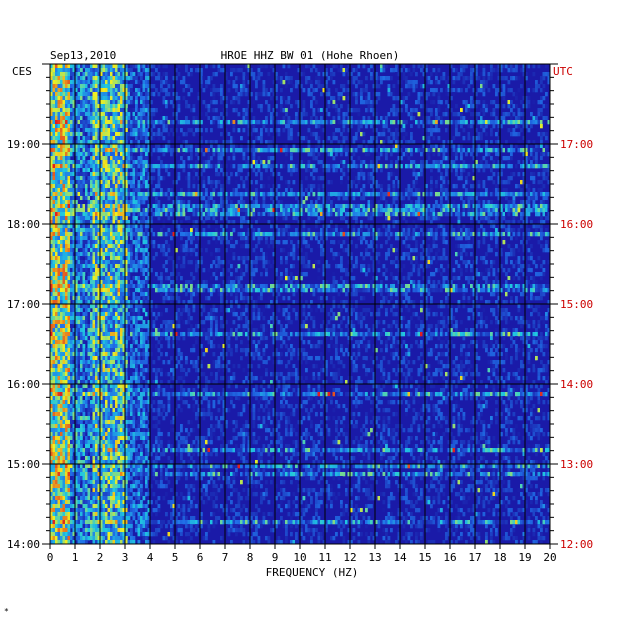 The width and height of the screenshot is (630, 624). Describe the element at coordinates (576, 304) in the screenshot. I see `y-tick-label-right: 15:00` at that location.